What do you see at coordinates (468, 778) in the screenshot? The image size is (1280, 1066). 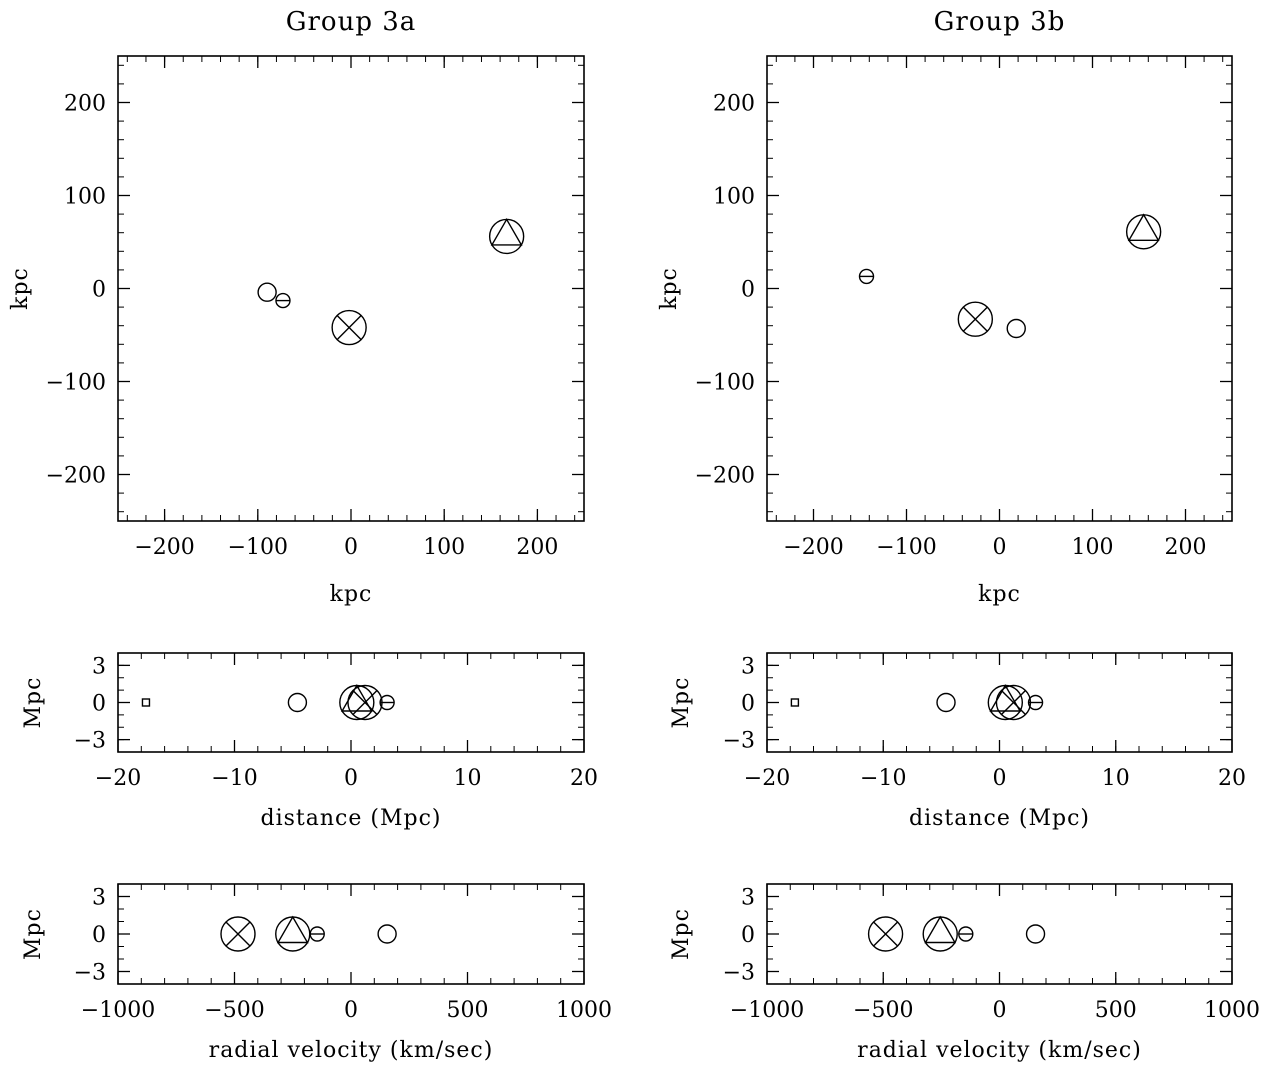 I see `x-tick-label: 10` at bounding box center [468, 778].